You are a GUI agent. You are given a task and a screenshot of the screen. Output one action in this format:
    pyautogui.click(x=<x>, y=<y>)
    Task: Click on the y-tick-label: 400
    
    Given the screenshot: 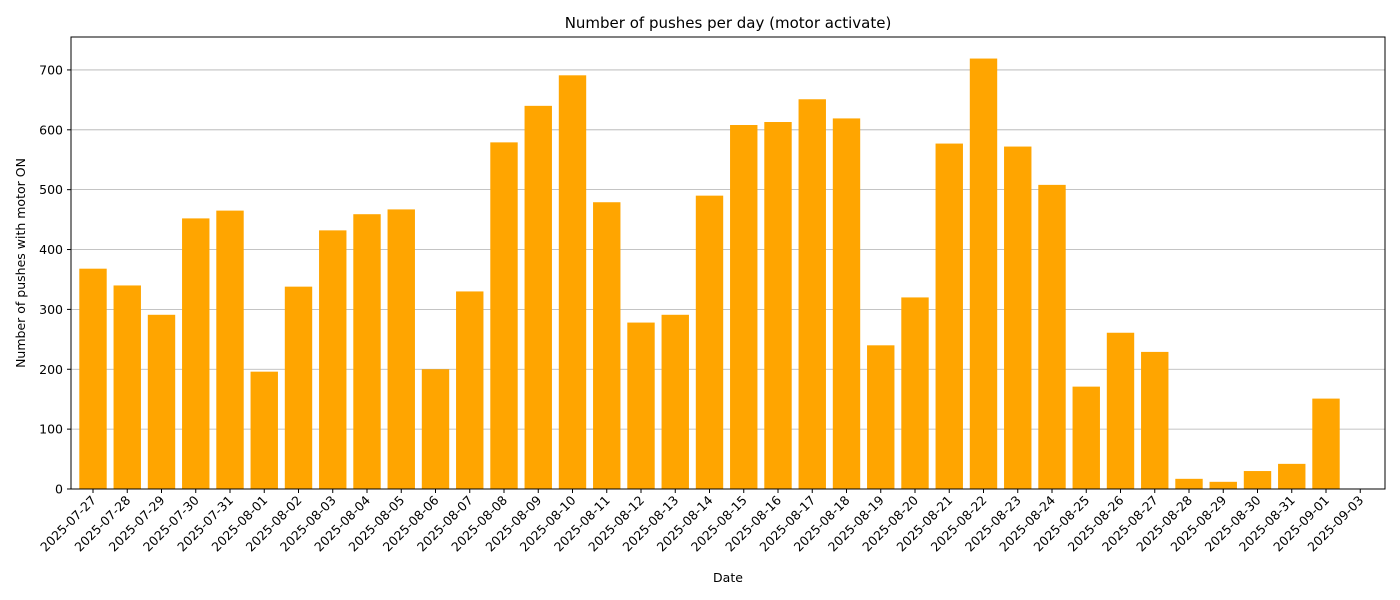 What is the action you would take?
    pyautogui.click(x=51, y=249)
    